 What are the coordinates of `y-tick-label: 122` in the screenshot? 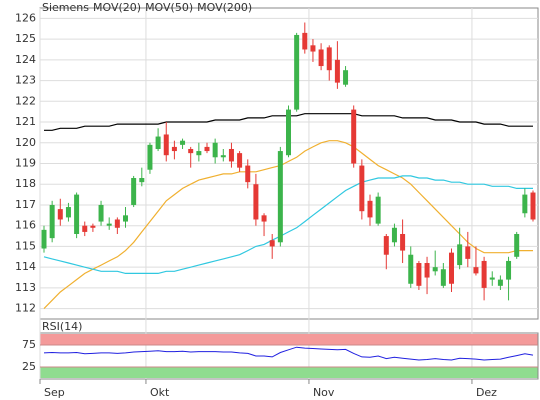 It's located at (25, 100).